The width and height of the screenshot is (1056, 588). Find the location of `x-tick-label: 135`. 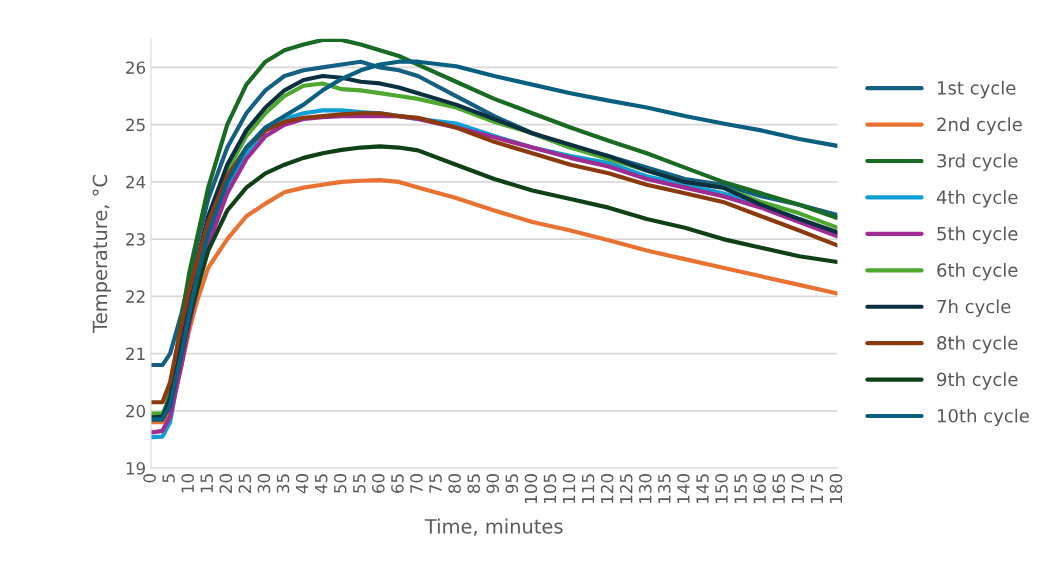

x-tick-label: 135 is located at coordinates (664, 488).